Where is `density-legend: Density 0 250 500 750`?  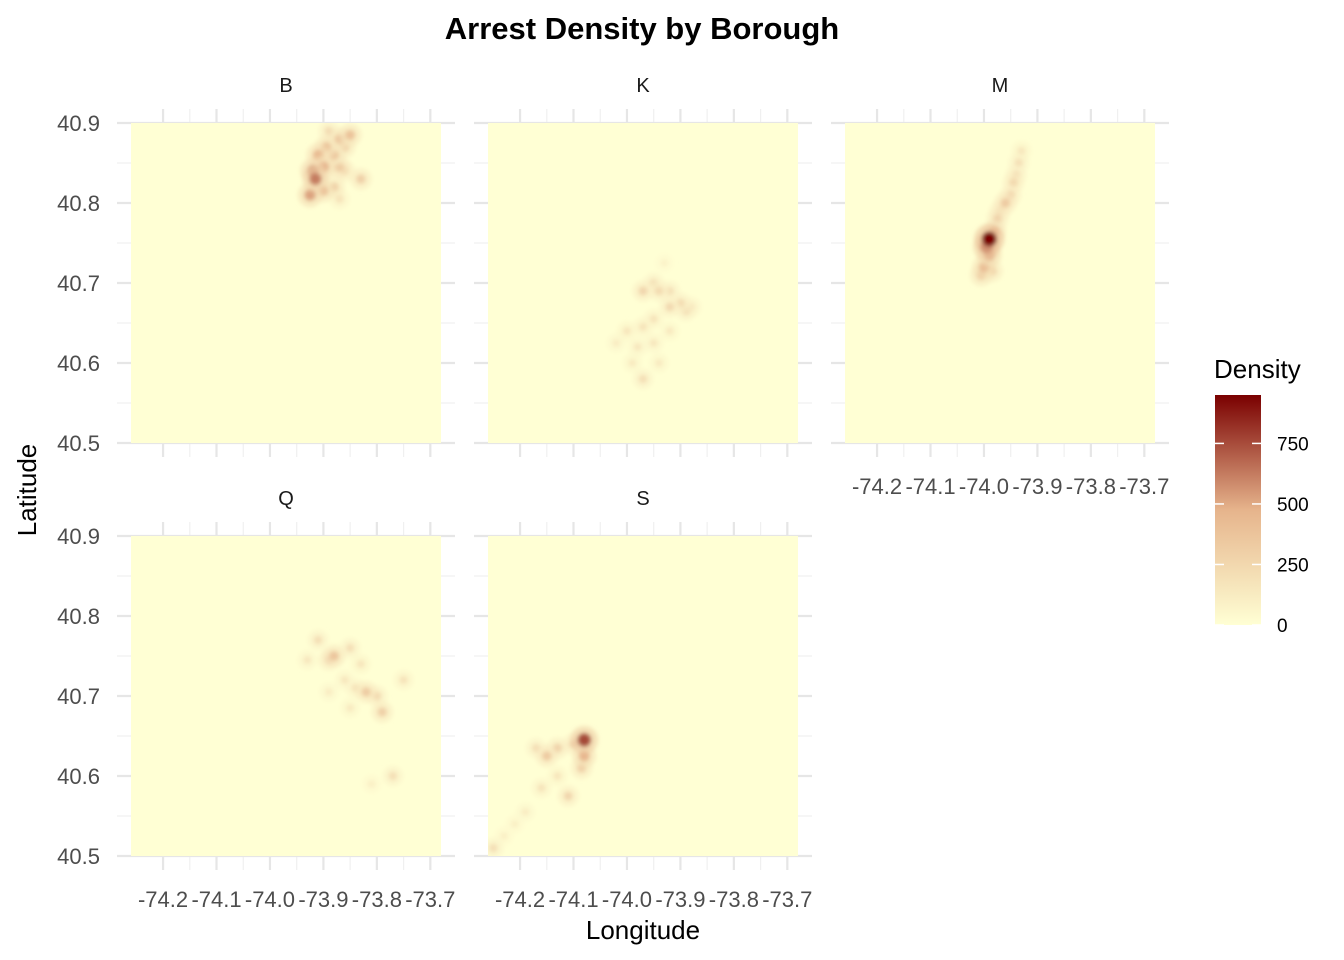
density-legend: Density 0 250 500 750 is located at coordinates (1261, 495).